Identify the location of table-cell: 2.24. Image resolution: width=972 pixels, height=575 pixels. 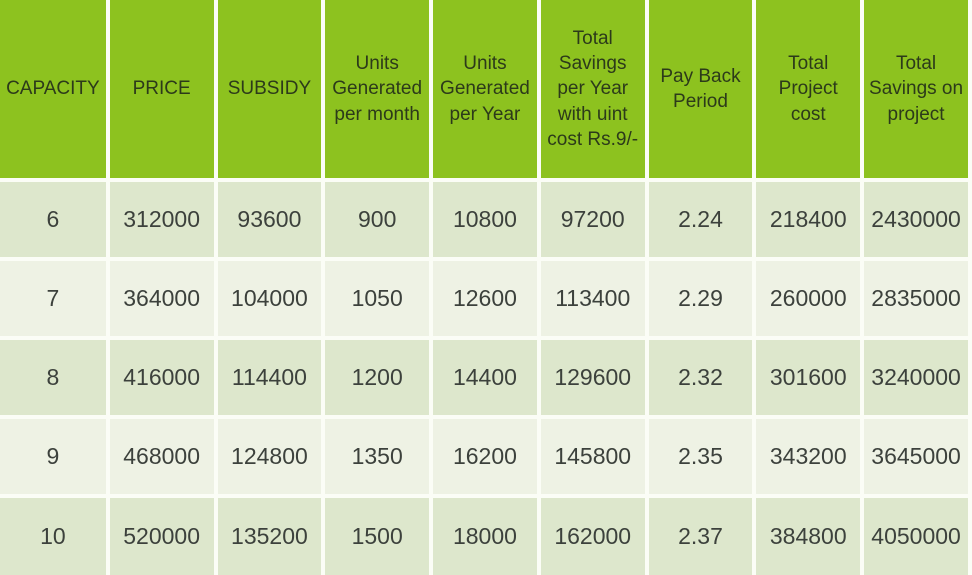
(701, 218).